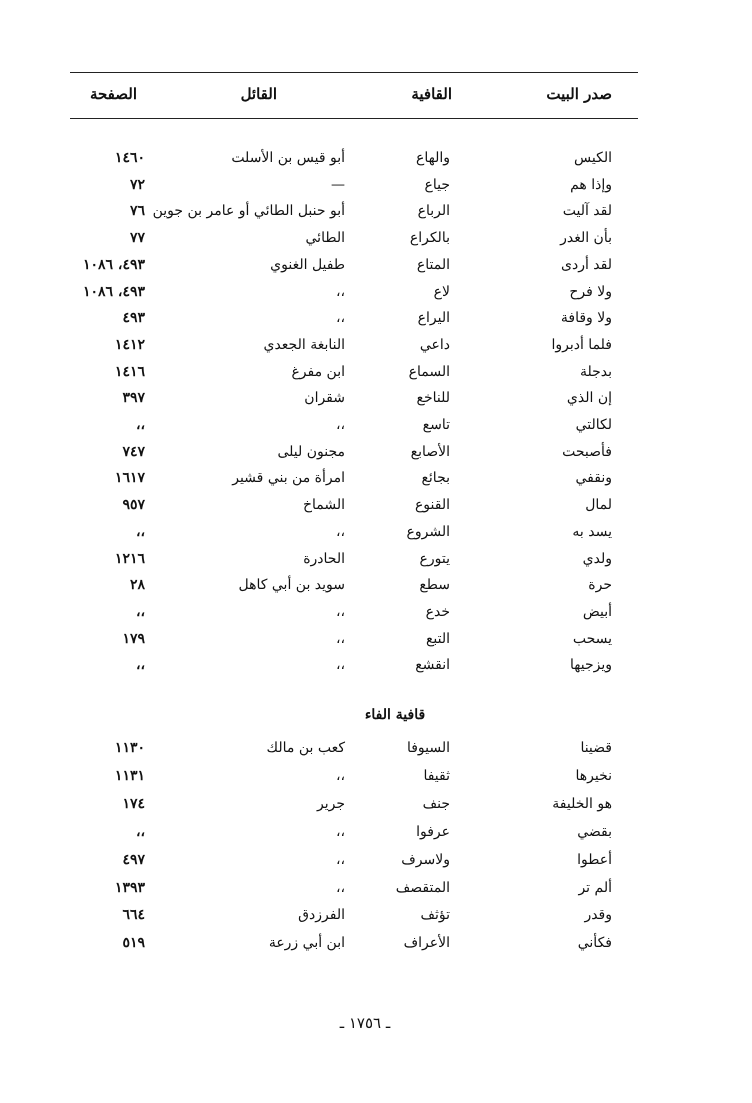 The width and height of the screenshot is (752, 1103). Describe the element at coordinates (137, 211) in the screenshot. I see `cell-page: ٧٦` at that location.